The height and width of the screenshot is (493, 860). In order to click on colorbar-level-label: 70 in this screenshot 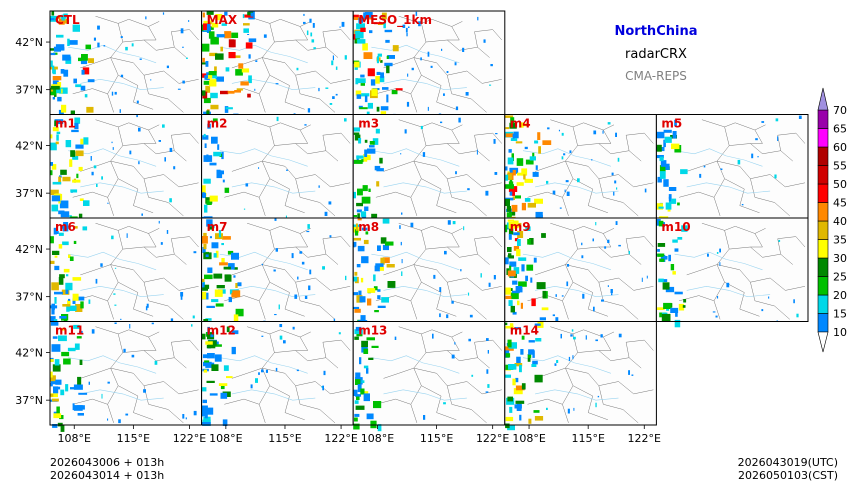, I will do `click(840, 110)`.